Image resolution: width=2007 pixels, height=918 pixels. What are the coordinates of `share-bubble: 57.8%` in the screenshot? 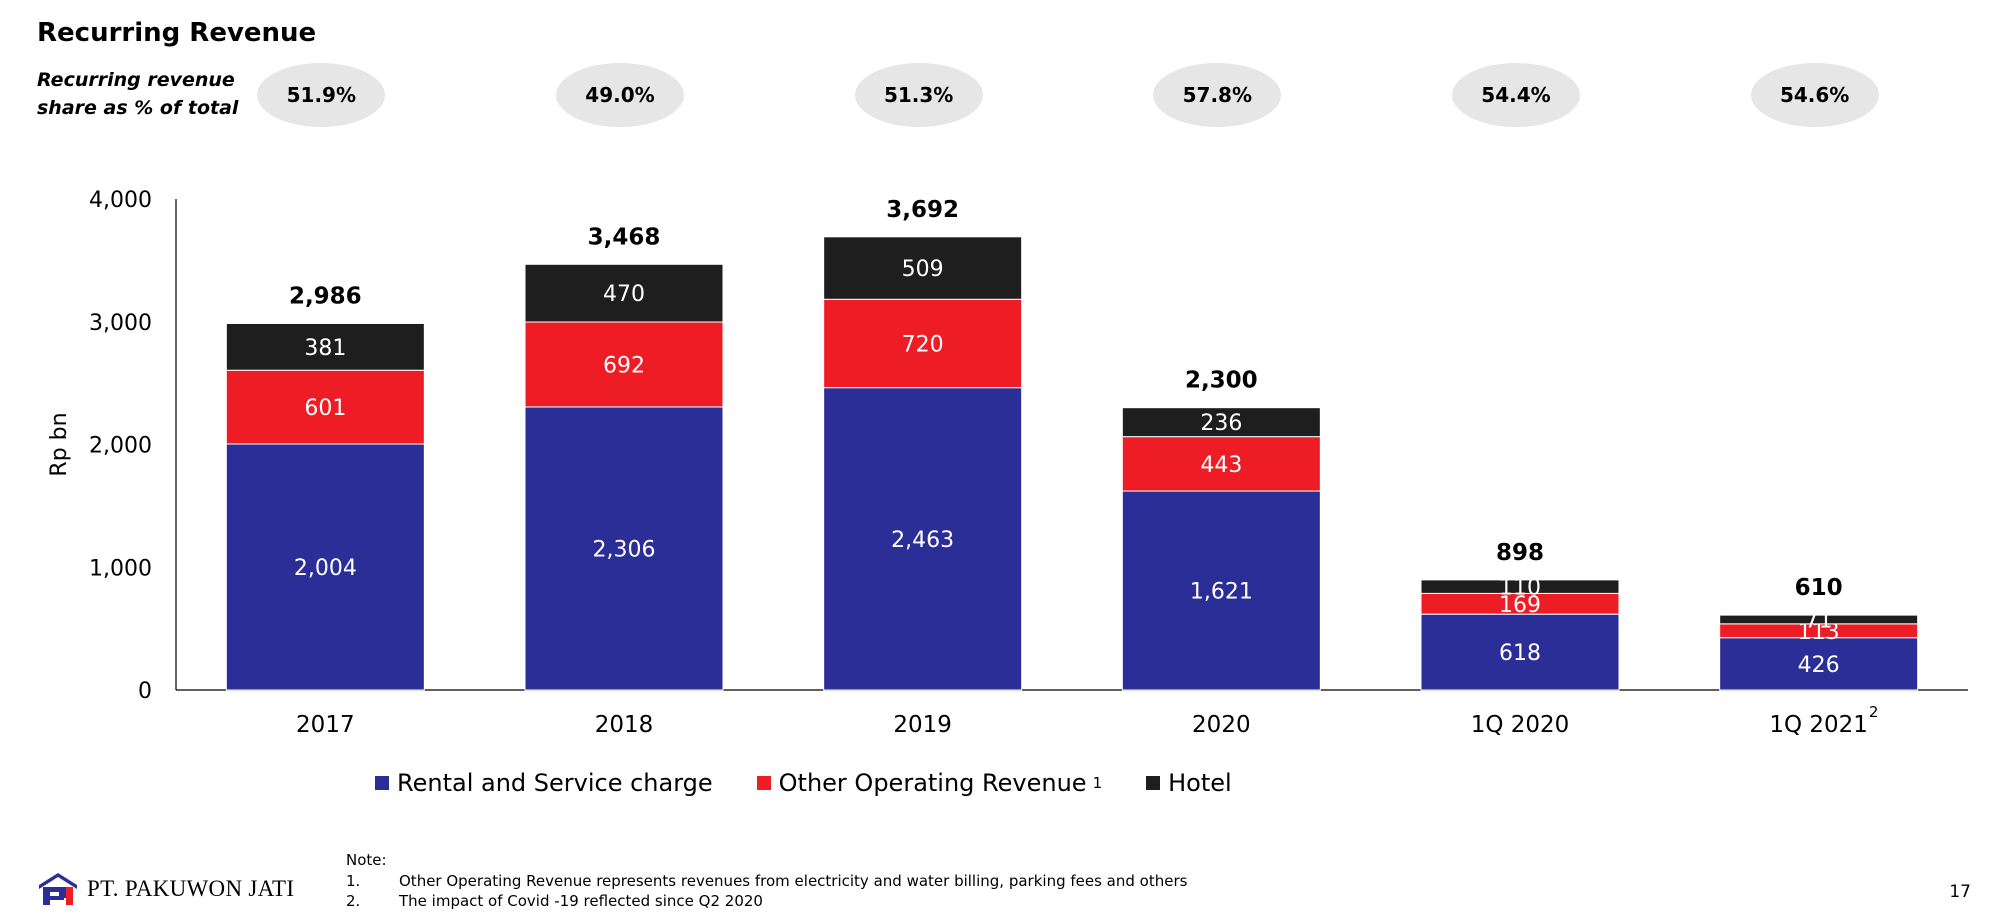 It's located at (1217, 95).